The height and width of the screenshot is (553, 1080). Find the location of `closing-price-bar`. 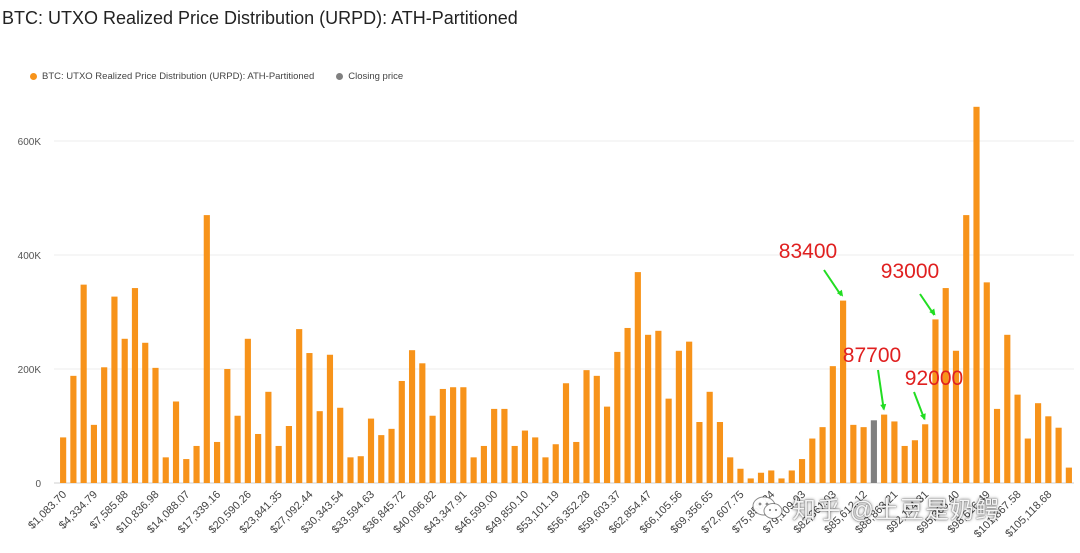

closing-price-bar is located at coordinates (873, 451).